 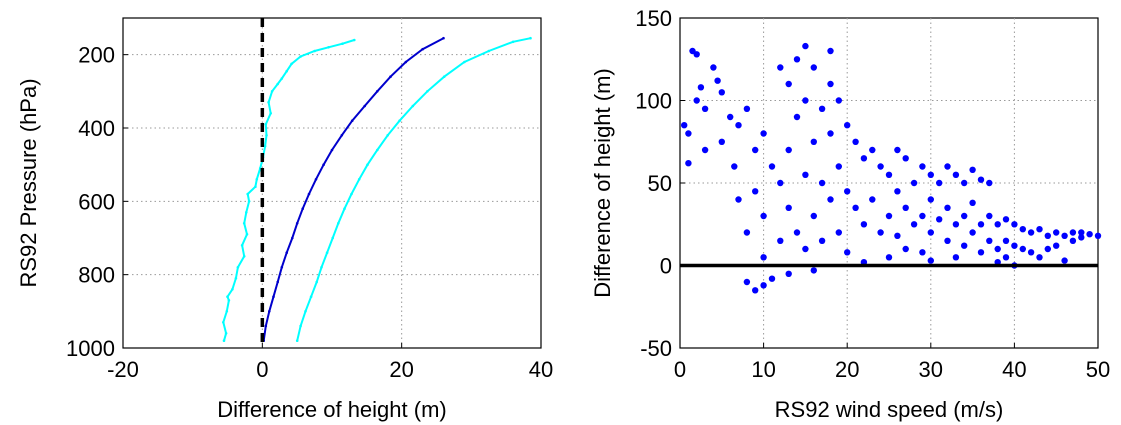 I want to click on left-x-tick-label: 40, so click(x=541, y=369).